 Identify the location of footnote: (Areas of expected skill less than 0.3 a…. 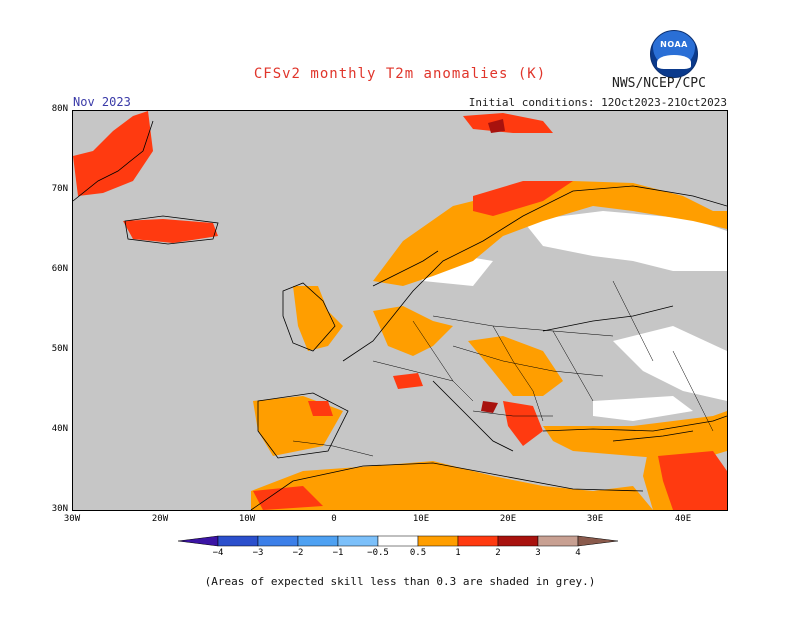
(400, 581).